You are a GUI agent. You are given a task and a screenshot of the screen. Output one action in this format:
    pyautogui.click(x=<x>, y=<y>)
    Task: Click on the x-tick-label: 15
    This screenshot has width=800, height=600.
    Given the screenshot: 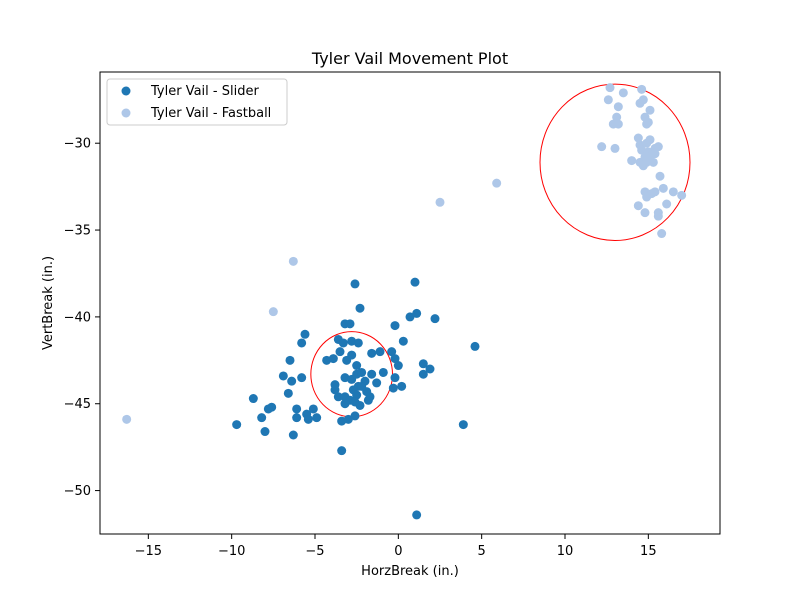 What is the action you would take?
    pyautogui.click(x=648, y=551)
    